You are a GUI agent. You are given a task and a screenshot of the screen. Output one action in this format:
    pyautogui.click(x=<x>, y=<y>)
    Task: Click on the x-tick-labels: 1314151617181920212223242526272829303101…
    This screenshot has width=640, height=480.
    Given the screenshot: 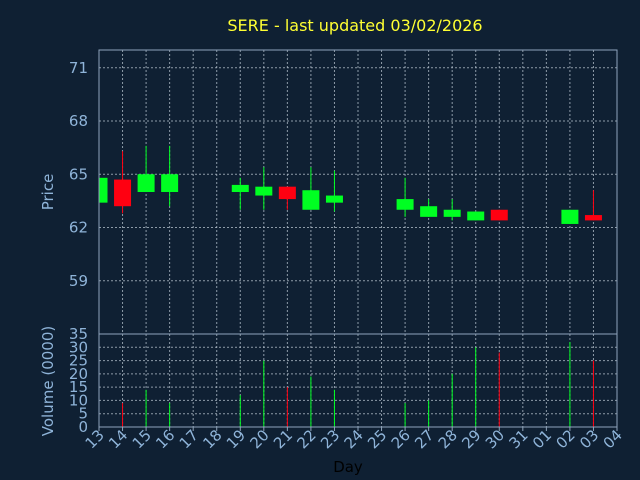 What is the action you would take?
    pyautogui.click(x=354, y=439)
    